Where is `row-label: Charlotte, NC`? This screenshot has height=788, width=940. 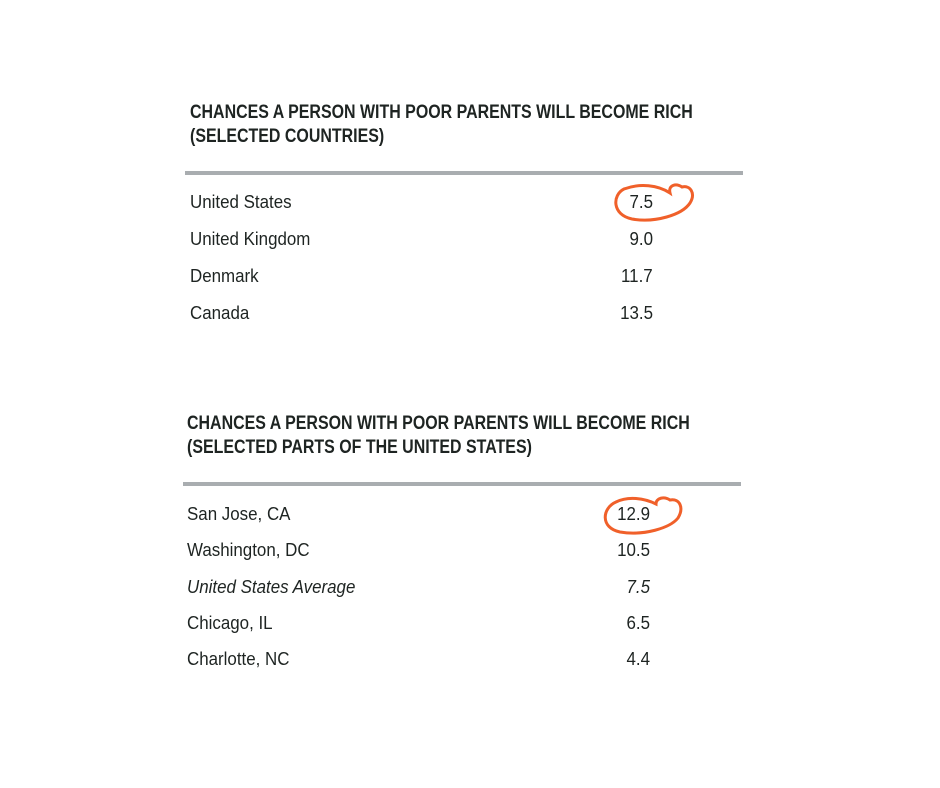 row-label: Charlotte, NC is located at coordinates (238, 659).